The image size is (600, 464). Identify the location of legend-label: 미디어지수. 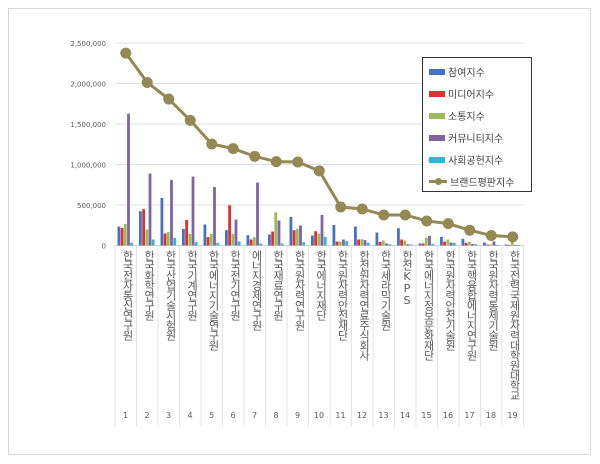
(471, 95).